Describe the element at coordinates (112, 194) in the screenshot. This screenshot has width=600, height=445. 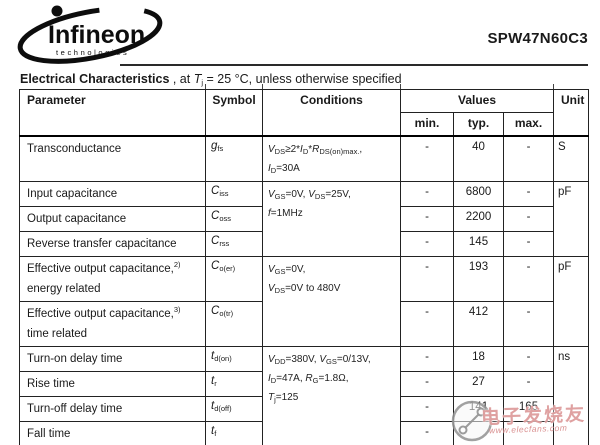
I see `parameter-cell: Input capacitance` at that location.